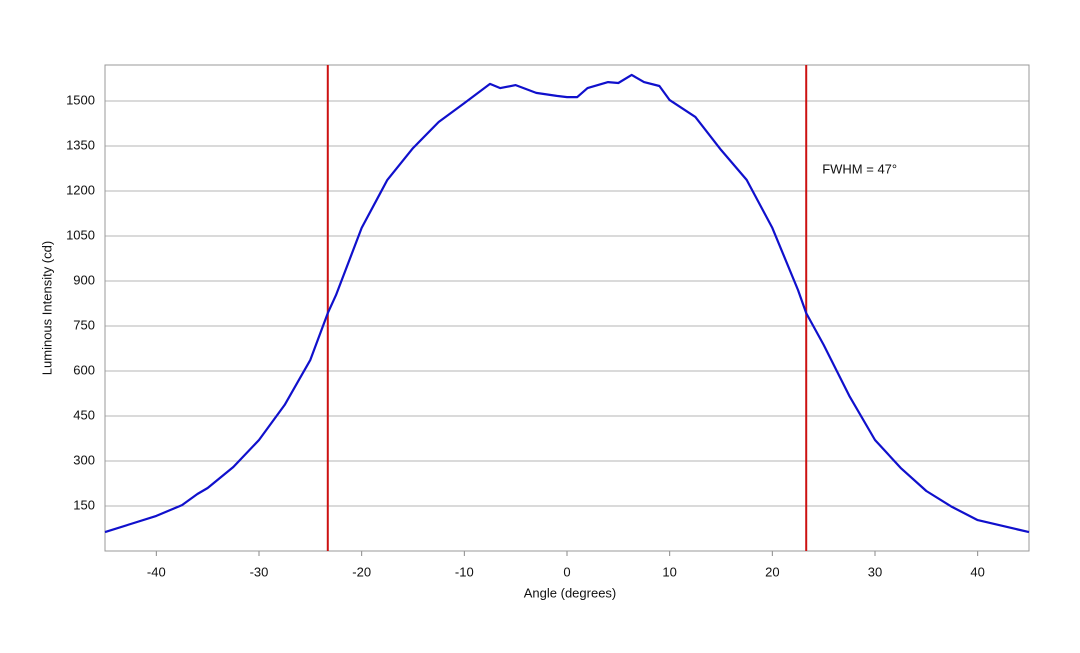  Describe the element at coordinates (84, 414) in the screenshot. I see `y-tick-label: 450` at that location.